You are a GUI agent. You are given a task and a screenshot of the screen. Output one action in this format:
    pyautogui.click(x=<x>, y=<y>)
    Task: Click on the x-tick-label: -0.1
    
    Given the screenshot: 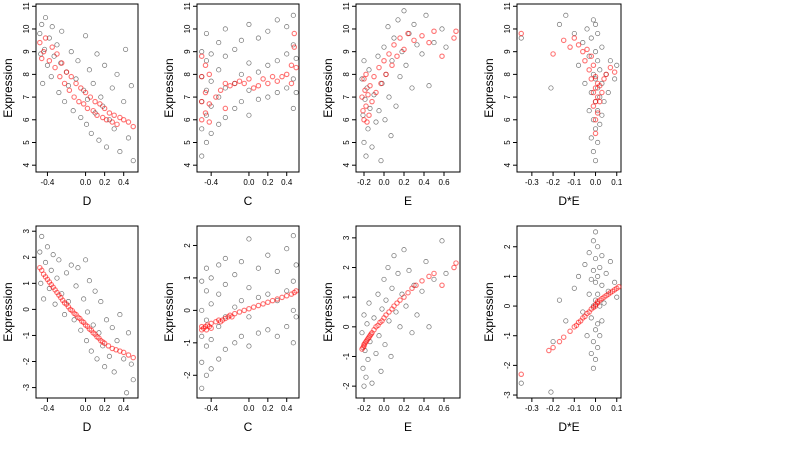 What is the action you would take?
    pyautogui.click(x=574, y=408)
    